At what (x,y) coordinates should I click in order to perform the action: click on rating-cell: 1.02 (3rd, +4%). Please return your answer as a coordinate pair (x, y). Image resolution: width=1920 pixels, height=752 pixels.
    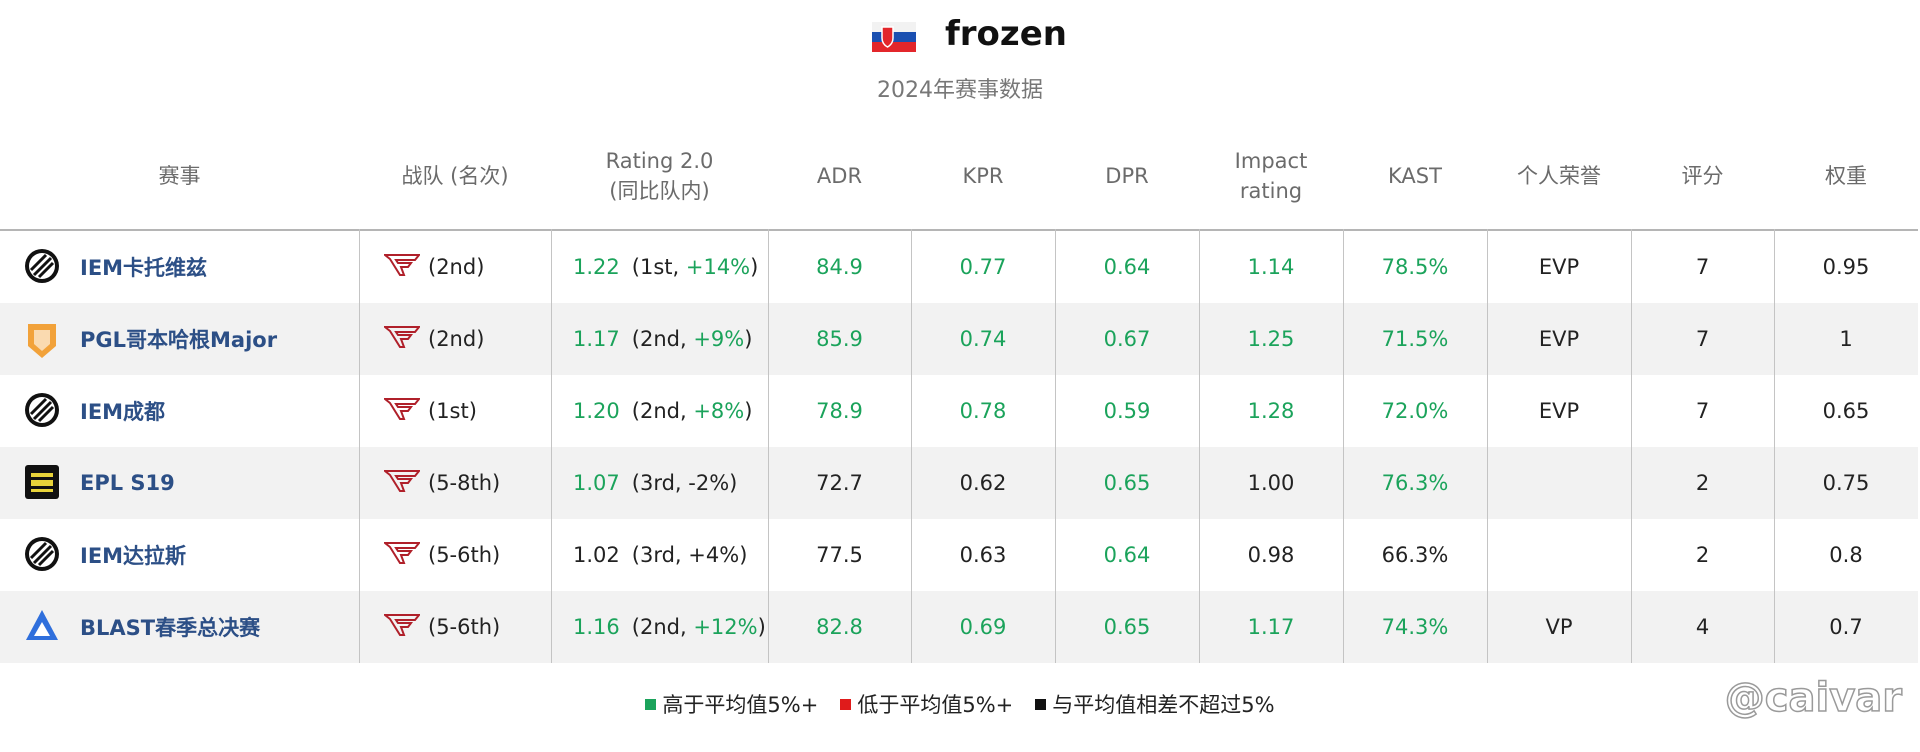
    Looking at the image, I should click on (660, 555).